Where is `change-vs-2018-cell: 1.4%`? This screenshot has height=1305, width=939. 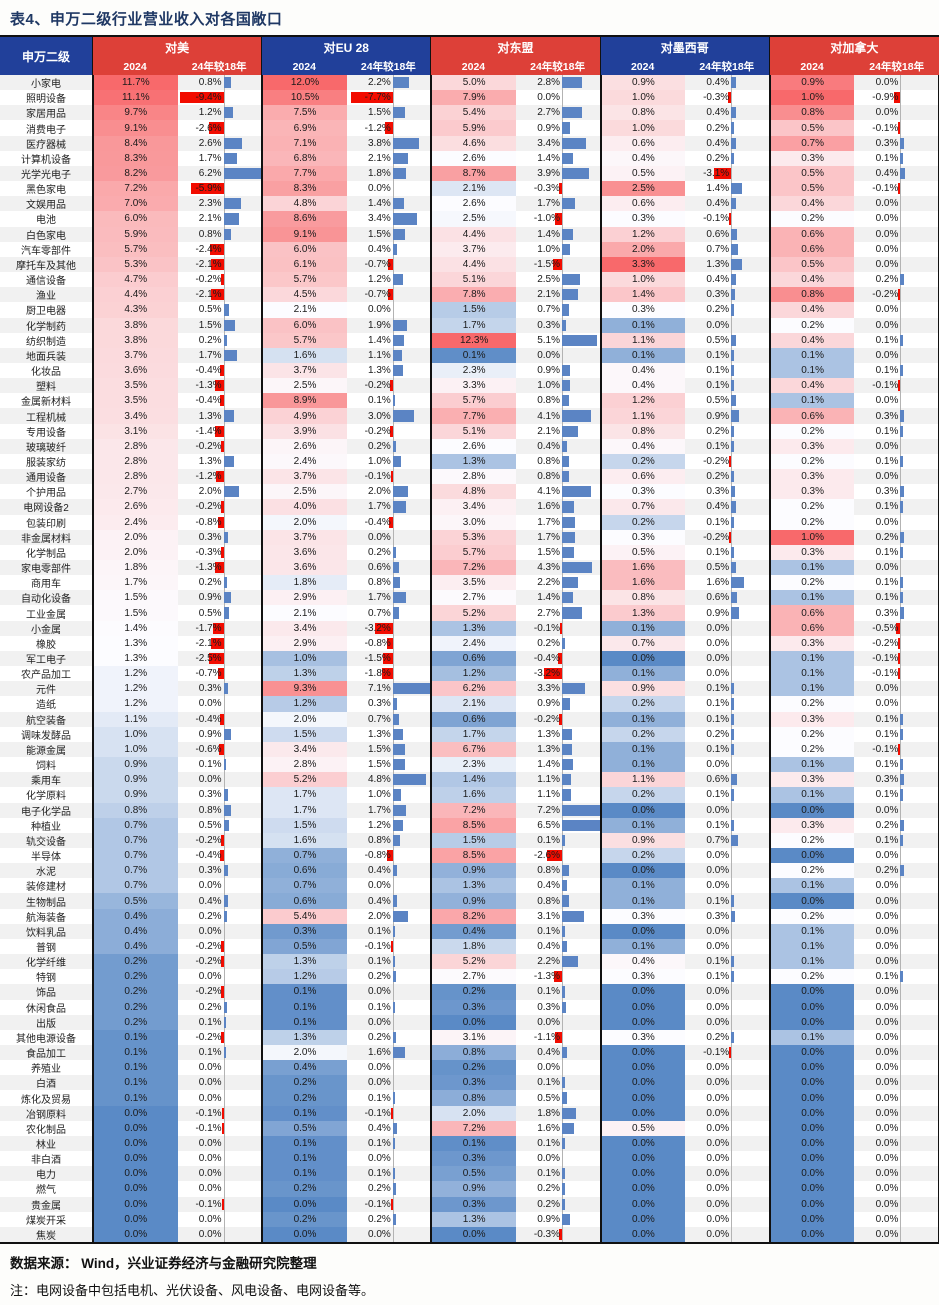 change-vs-2018-cell: 1.4% is located at coordinates (558, 765).